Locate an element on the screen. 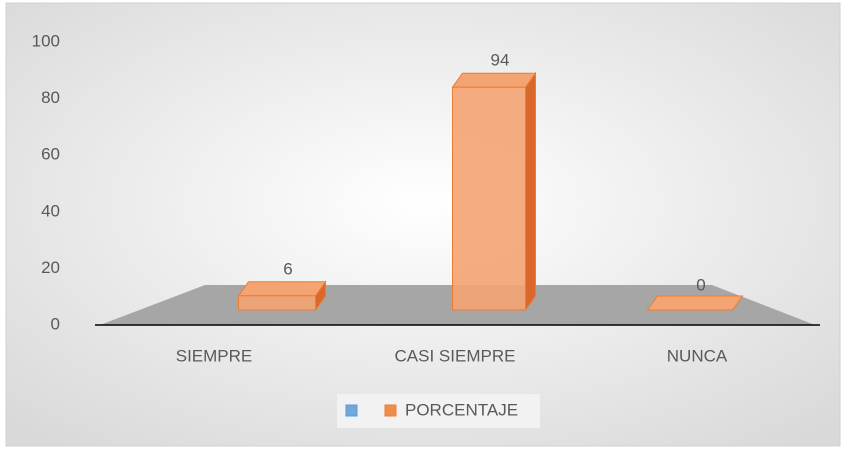 This screenshot has width=846, height=456. x-tick-label: NUNCA is located at coordinates (697, 355).